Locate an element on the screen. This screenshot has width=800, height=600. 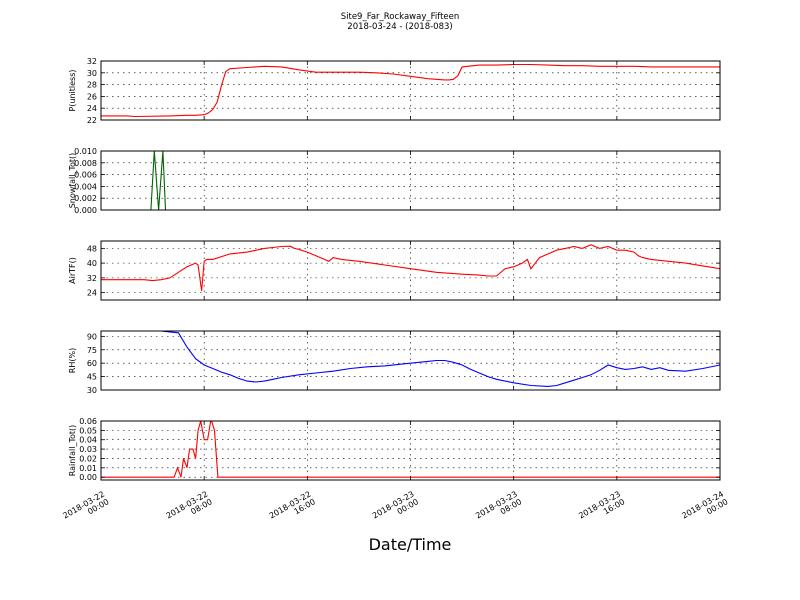
y-axis-label: AirTF() is located at coordinates (72, 270).